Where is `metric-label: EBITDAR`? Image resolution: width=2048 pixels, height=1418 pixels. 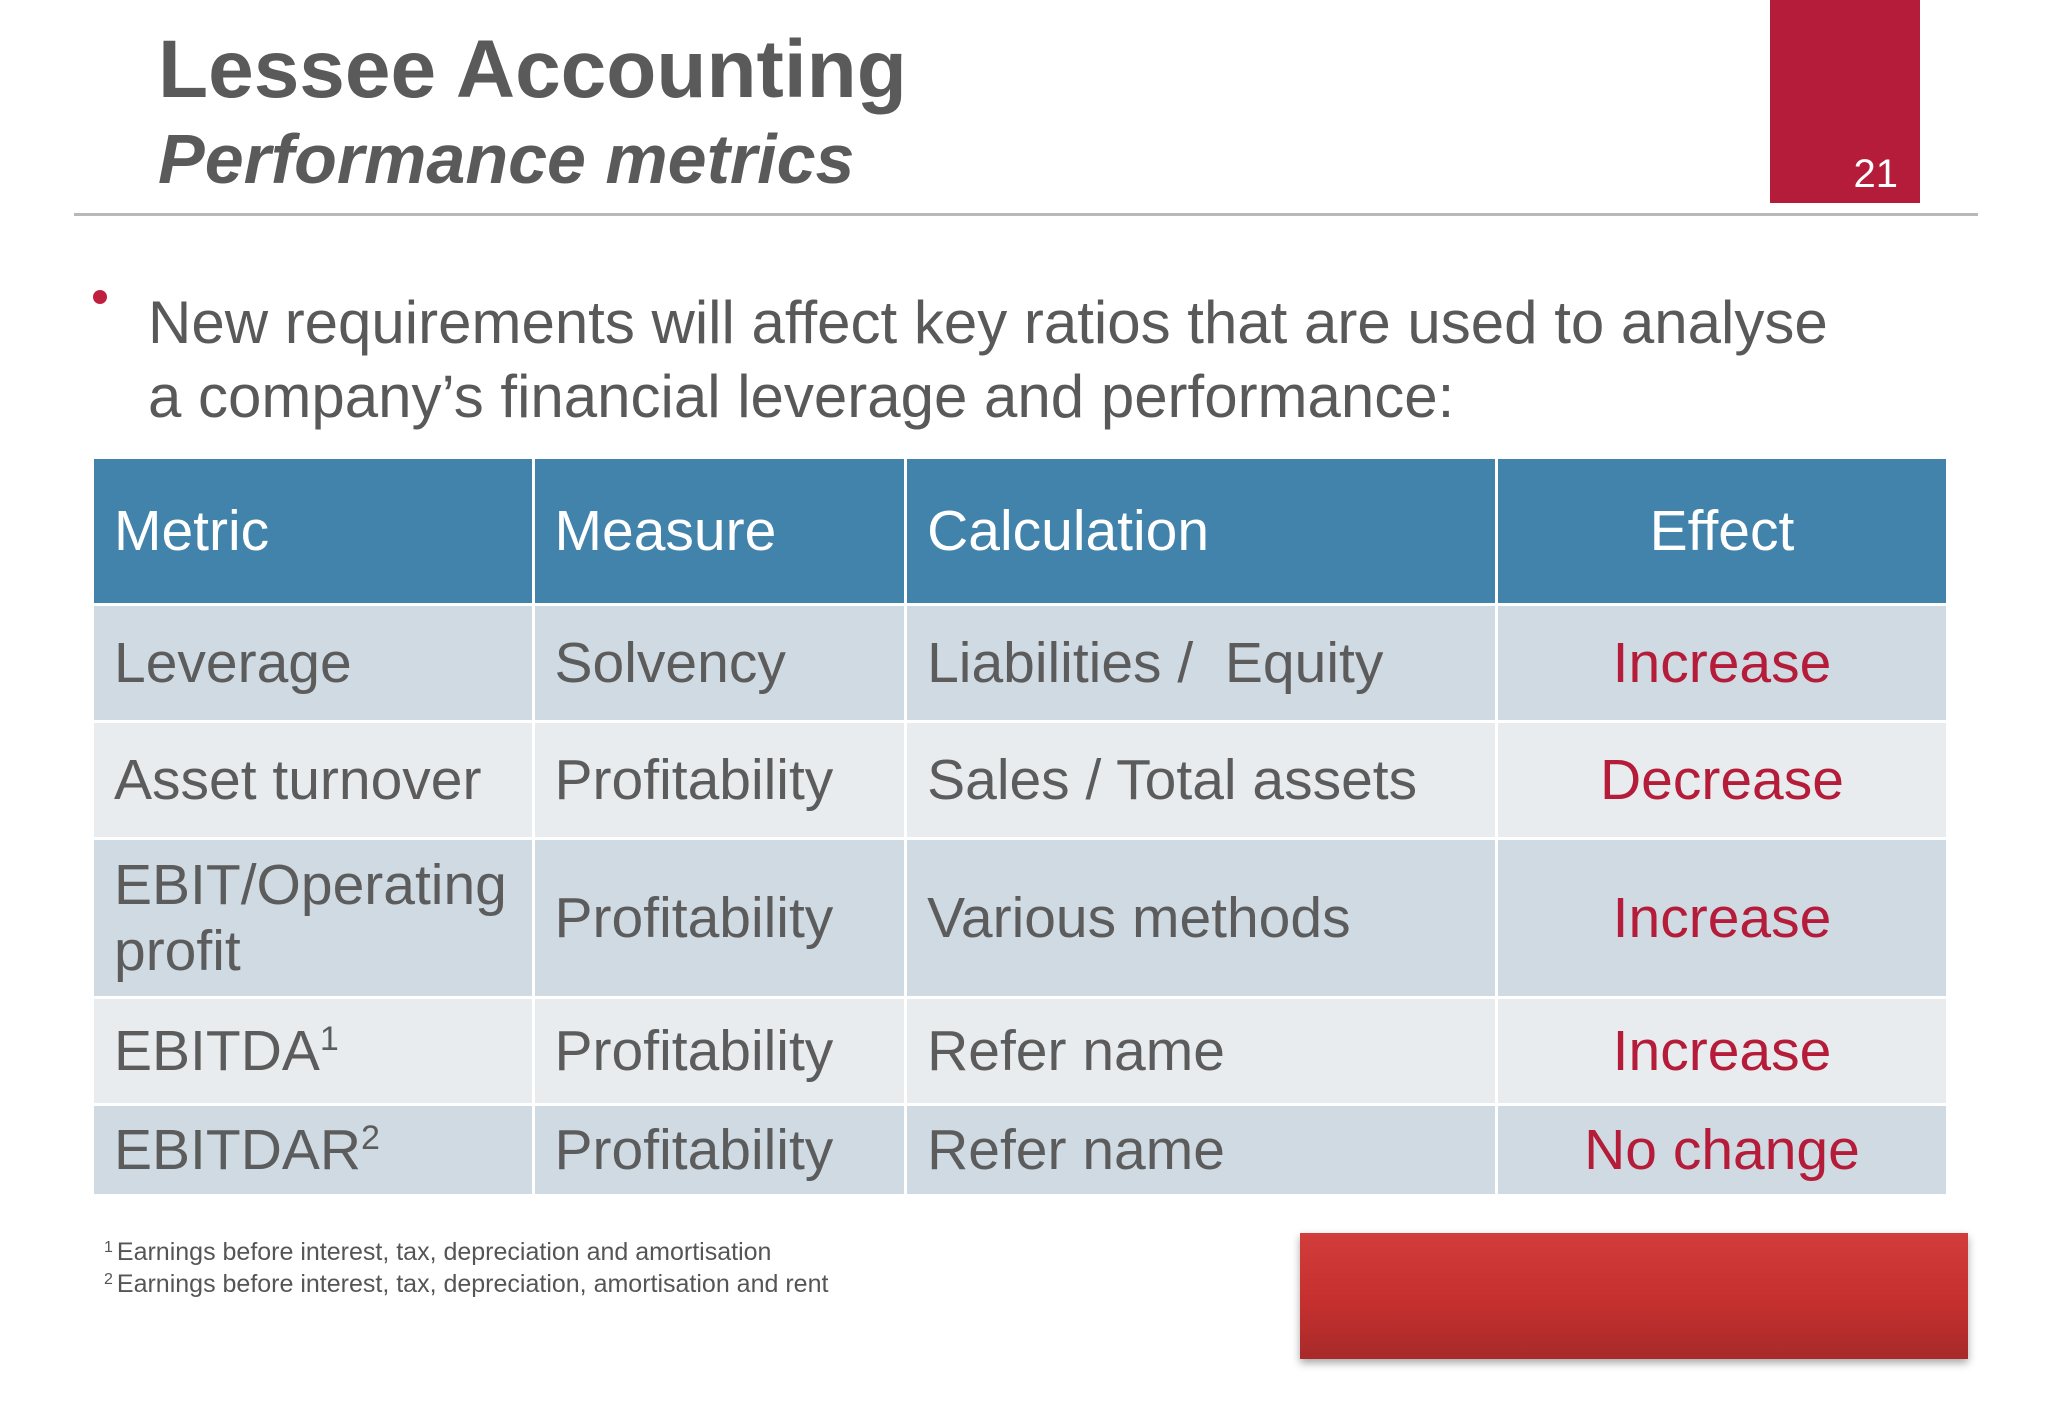
metric-label: EBITDAR is located at coordinates (238, 1150).